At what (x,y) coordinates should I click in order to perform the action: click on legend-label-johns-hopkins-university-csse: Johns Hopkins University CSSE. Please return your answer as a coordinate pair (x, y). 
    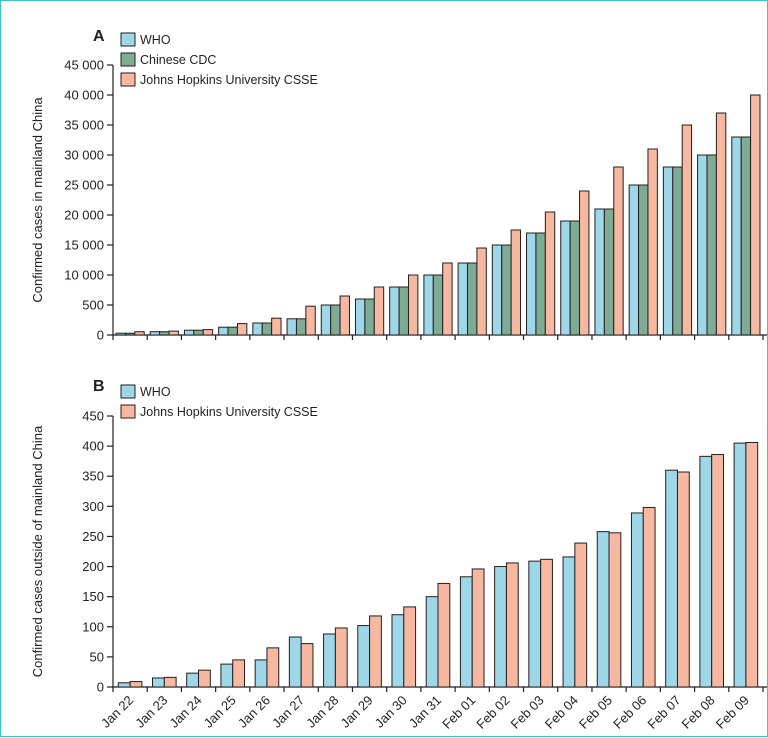
    Looking at the image, I should click on (229, 412).